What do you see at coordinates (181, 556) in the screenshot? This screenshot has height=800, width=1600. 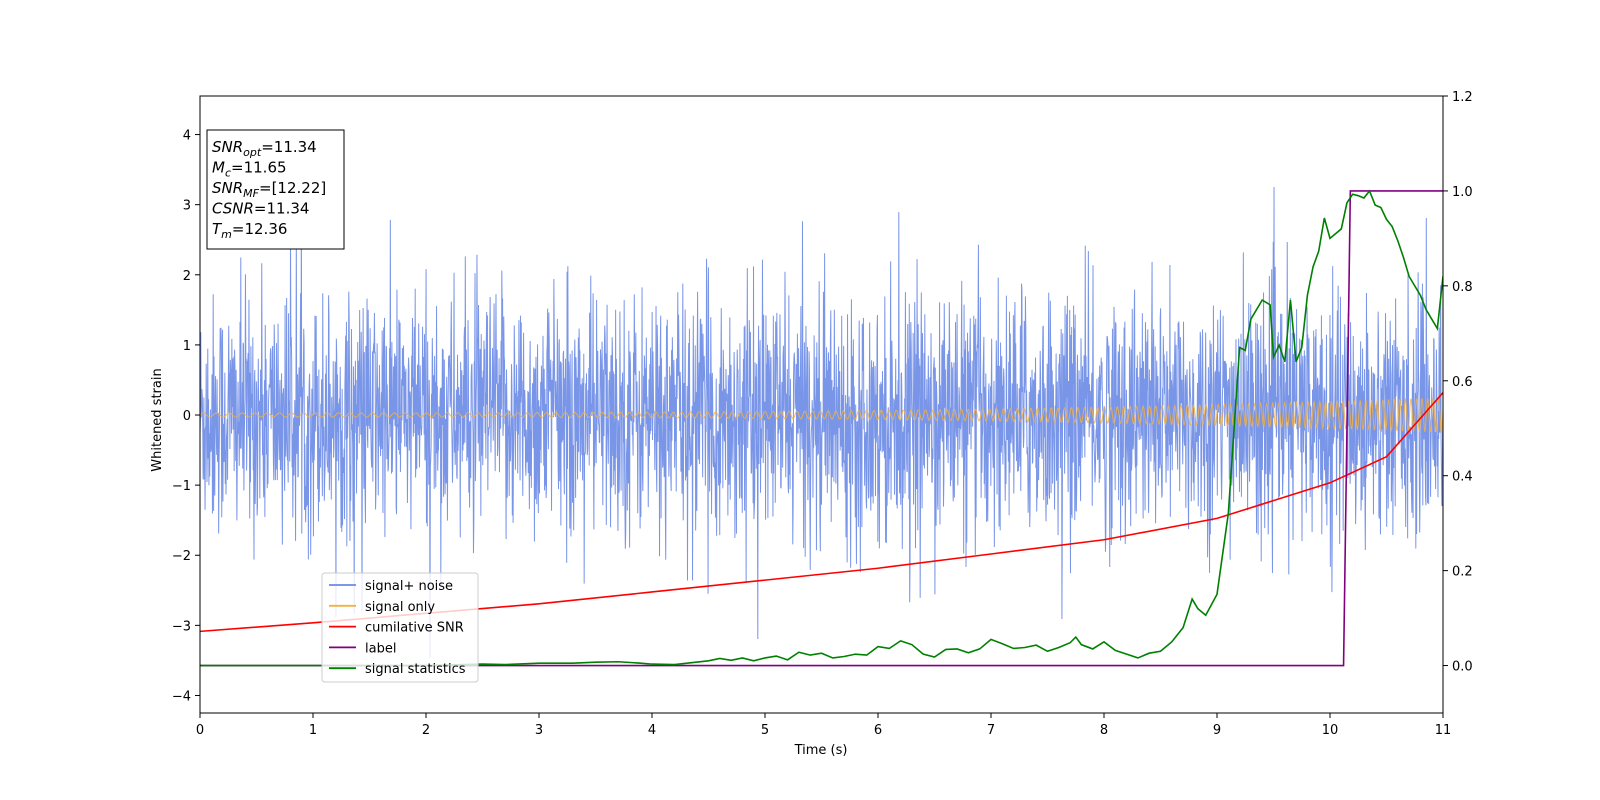 I see `y-tick-label: −2` at bounding box center [181, 556].